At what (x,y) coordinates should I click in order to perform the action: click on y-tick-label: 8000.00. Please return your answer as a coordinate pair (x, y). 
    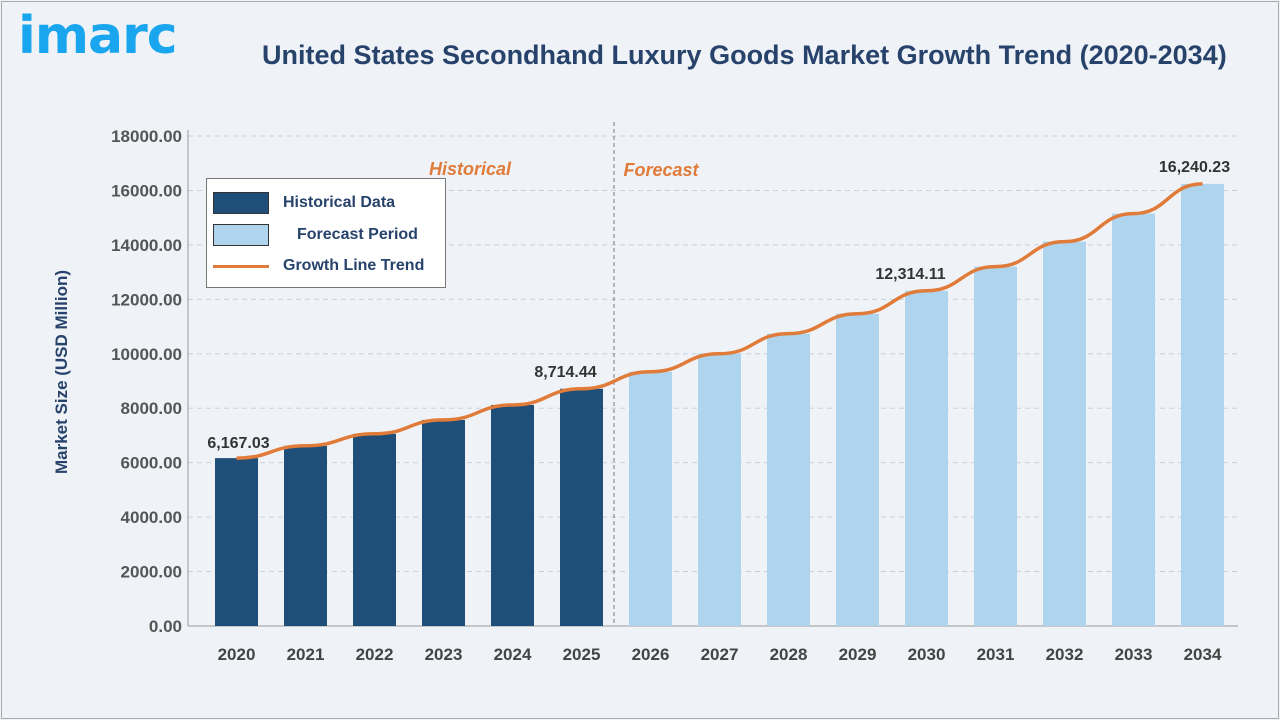
    Looking at the image, I should click on (151, 408).